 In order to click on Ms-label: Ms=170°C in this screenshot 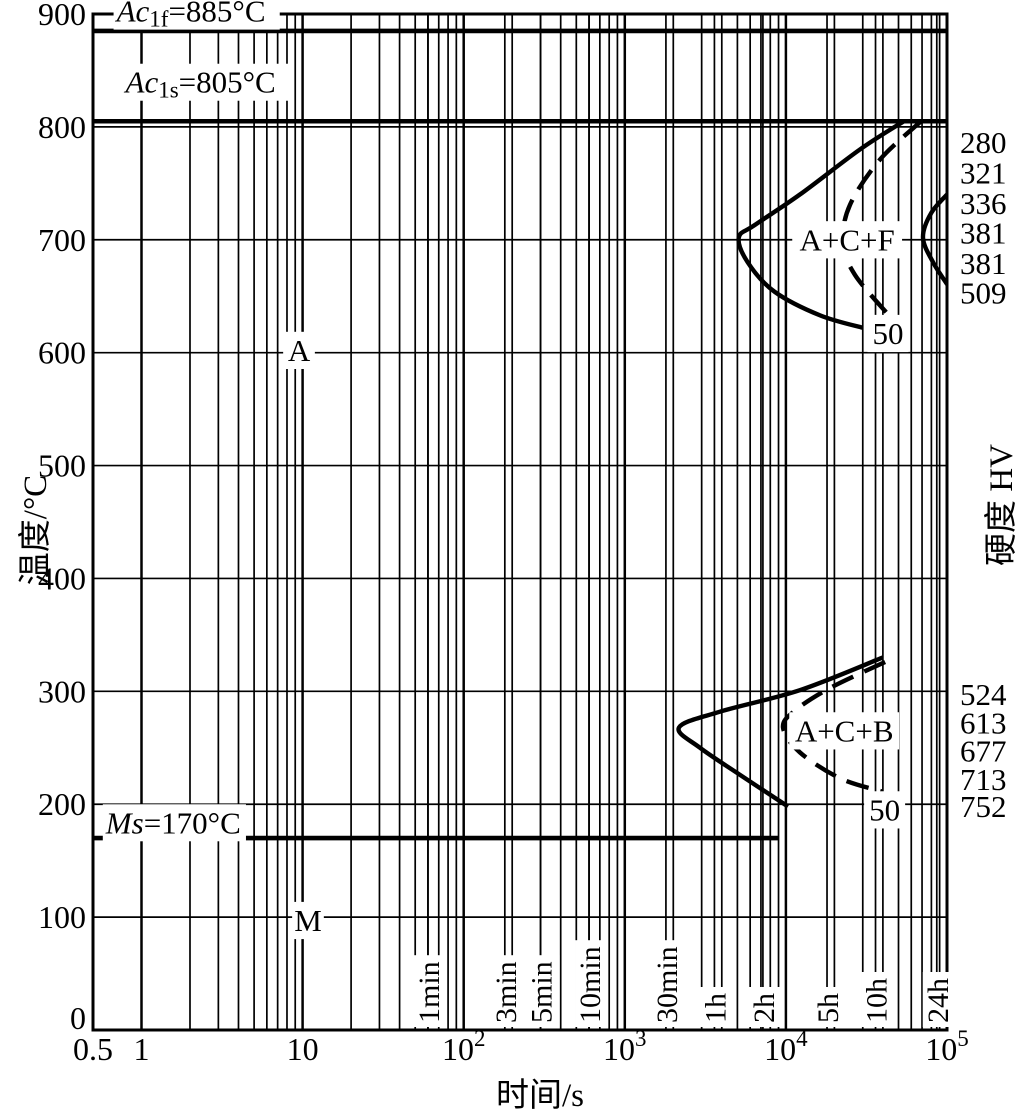, I will do `click(173, 822)`.